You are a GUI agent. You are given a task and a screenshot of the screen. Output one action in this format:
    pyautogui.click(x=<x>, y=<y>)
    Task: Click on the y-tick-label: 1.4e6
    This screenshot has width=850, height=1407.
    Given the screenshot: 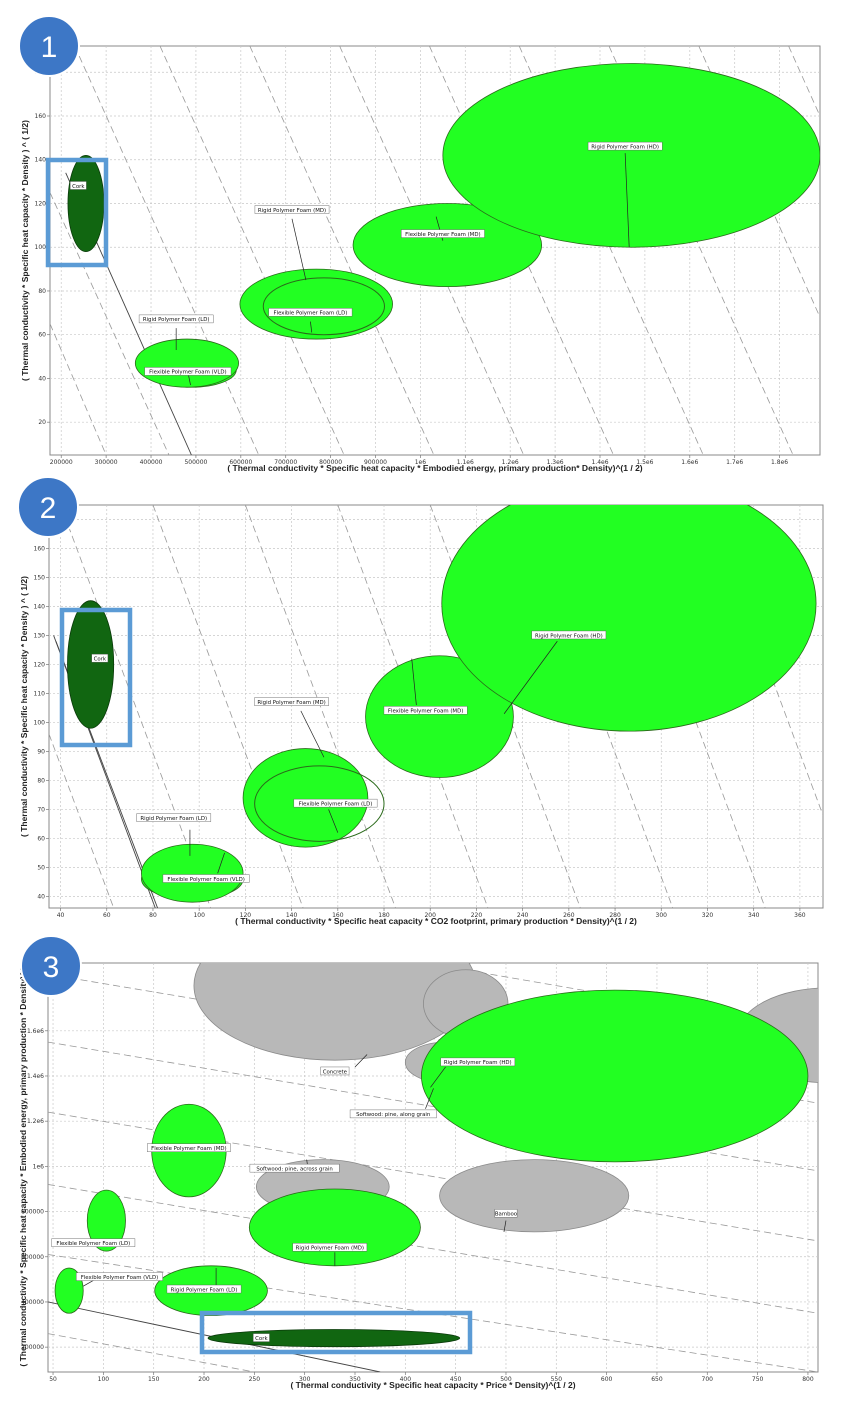 What is the action you would take?
    pyautogui.click(x=35, y=1076)
    